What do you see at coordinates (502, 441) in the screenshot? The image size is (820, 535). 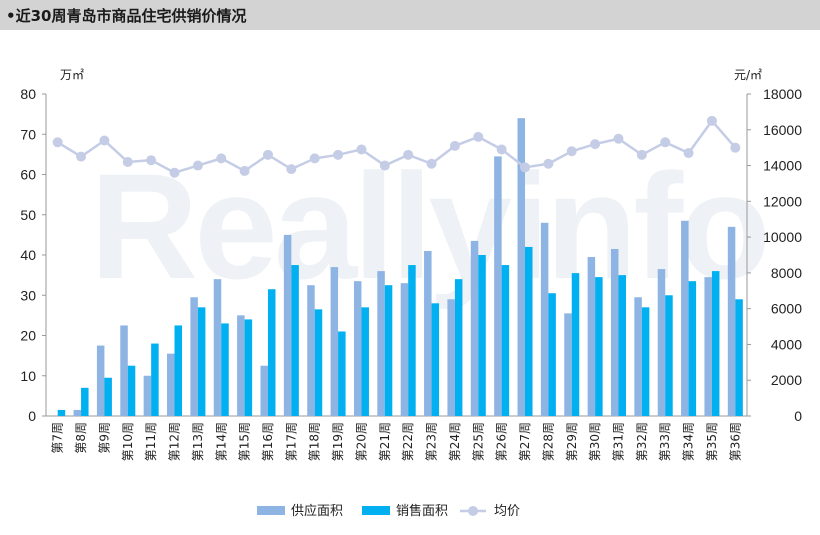 I see `category-label: 第26周` at bounding box center [502, 441].